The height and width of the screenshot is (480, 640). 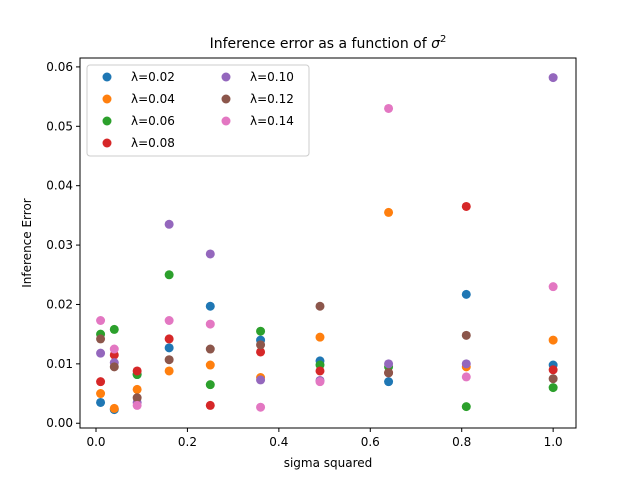 I want to click on legend-label: λ=0.14, so click(x=272, y=121).